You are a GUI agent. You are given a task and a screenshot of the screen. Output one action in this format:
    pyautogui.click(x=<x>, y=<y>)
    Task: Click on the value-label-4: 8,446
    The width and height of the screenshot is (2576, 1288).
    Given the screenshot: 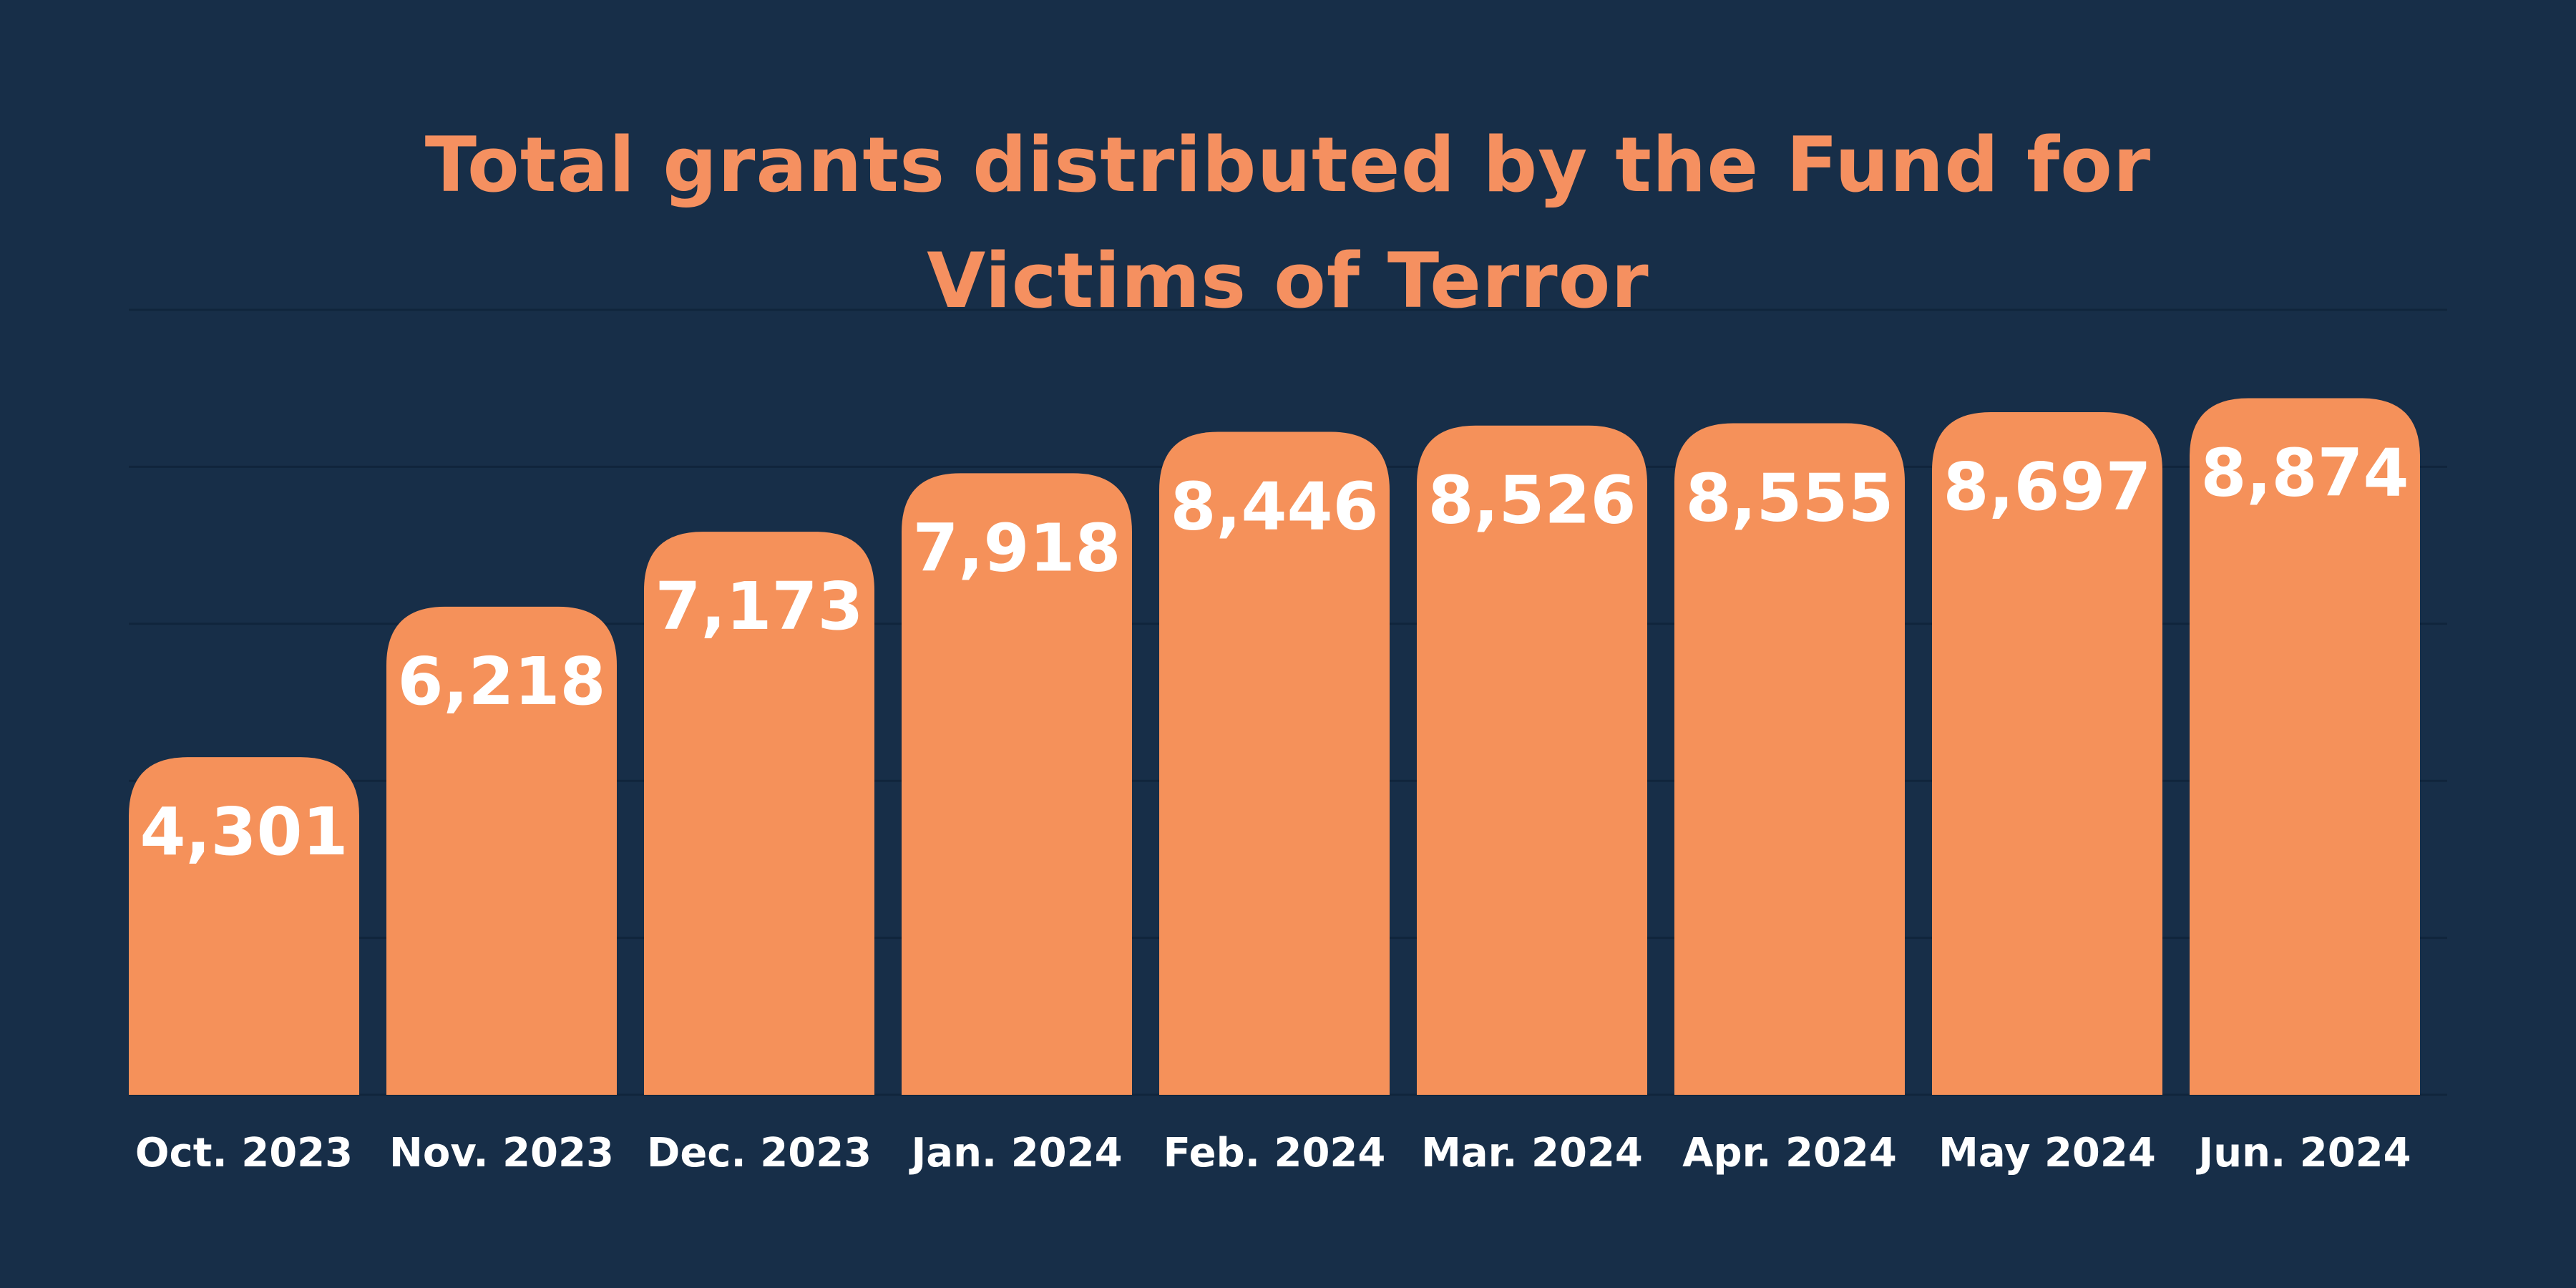 What is the action you would take?
    pyautogui.click(x=1274, y=506)
    